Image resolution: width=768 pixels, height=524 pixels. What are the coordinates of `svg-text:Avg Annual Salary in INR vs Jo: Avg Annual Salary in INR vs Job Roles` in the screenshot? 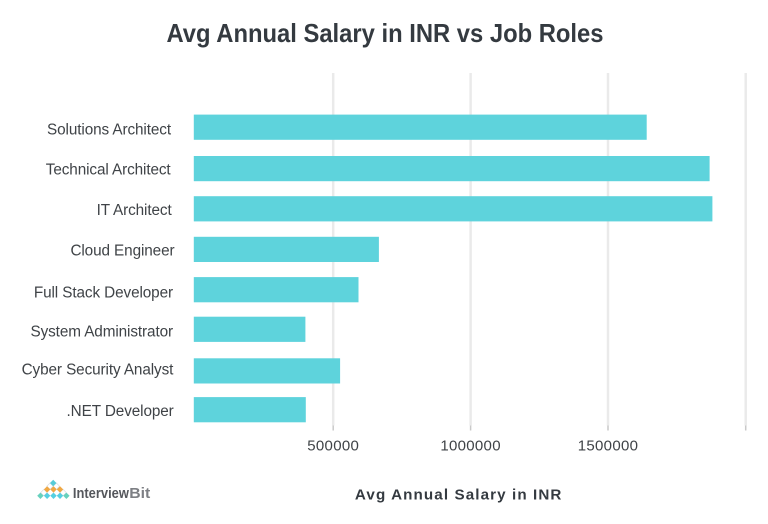 It's located at (385, 34).